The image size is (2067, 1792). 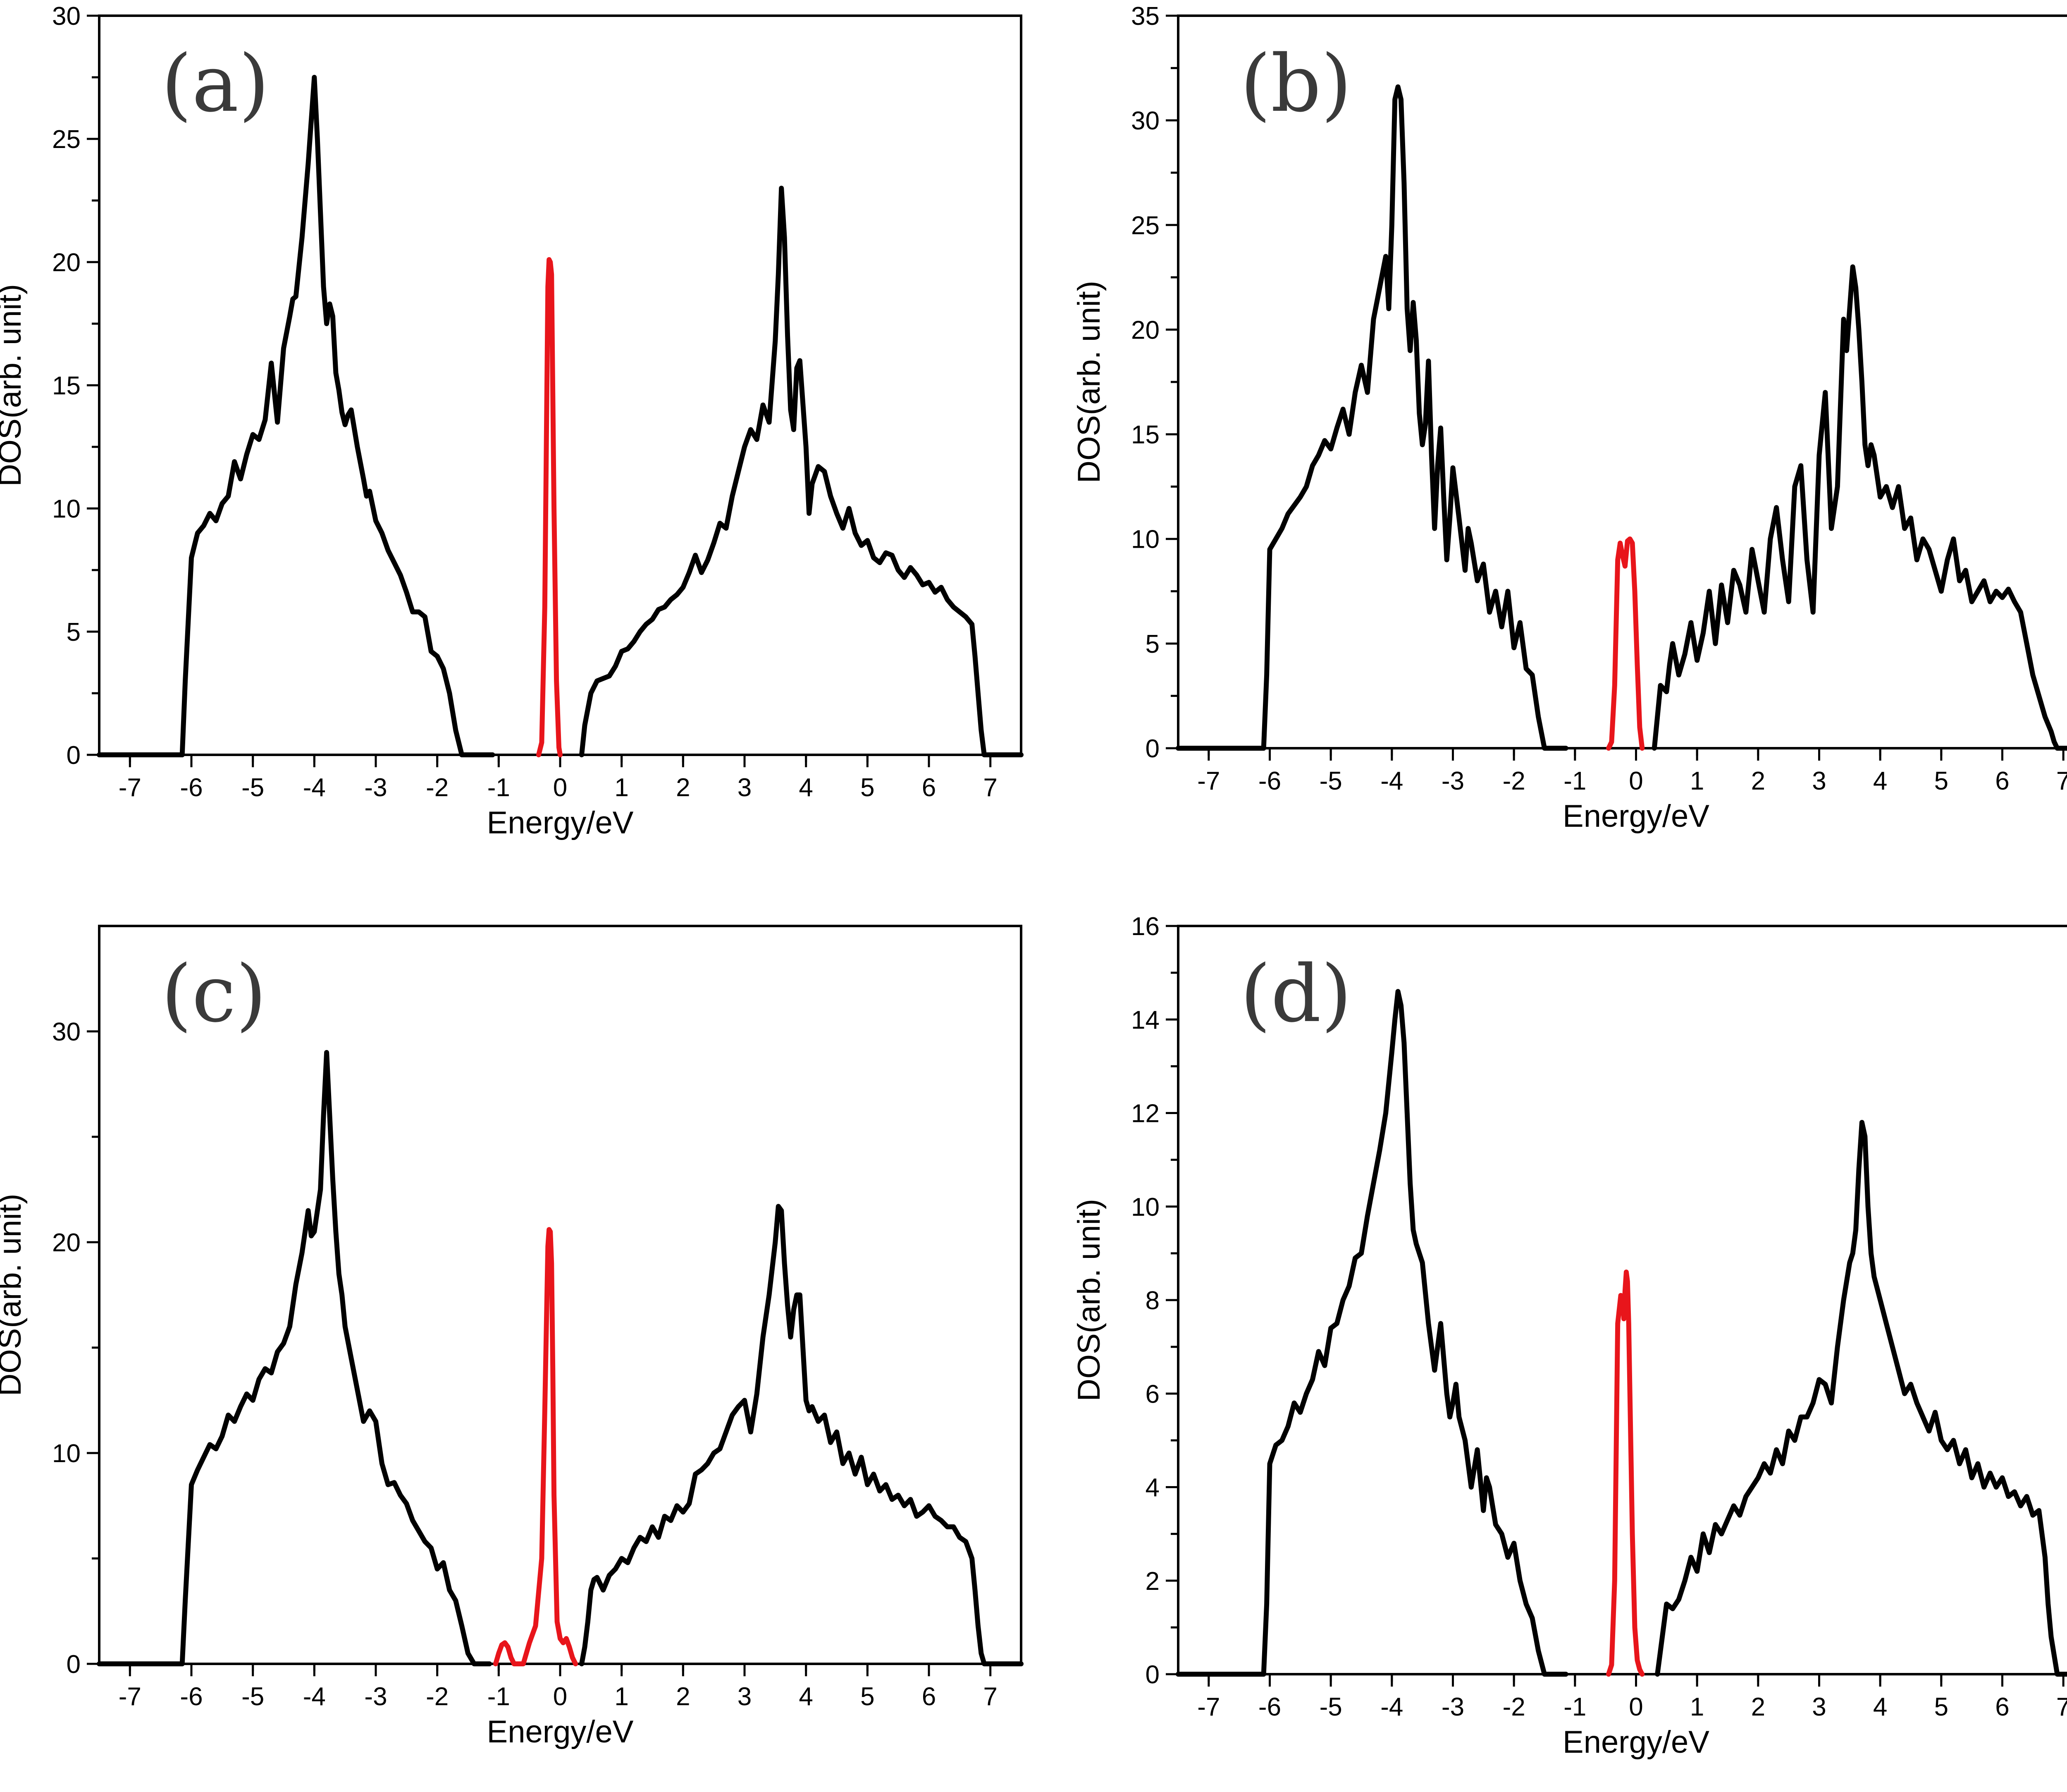 What do you see at coordinates (1153, 1394) in the screenshot?
I see `y-tick-label: 6` at bounding box center [1153, 1394].